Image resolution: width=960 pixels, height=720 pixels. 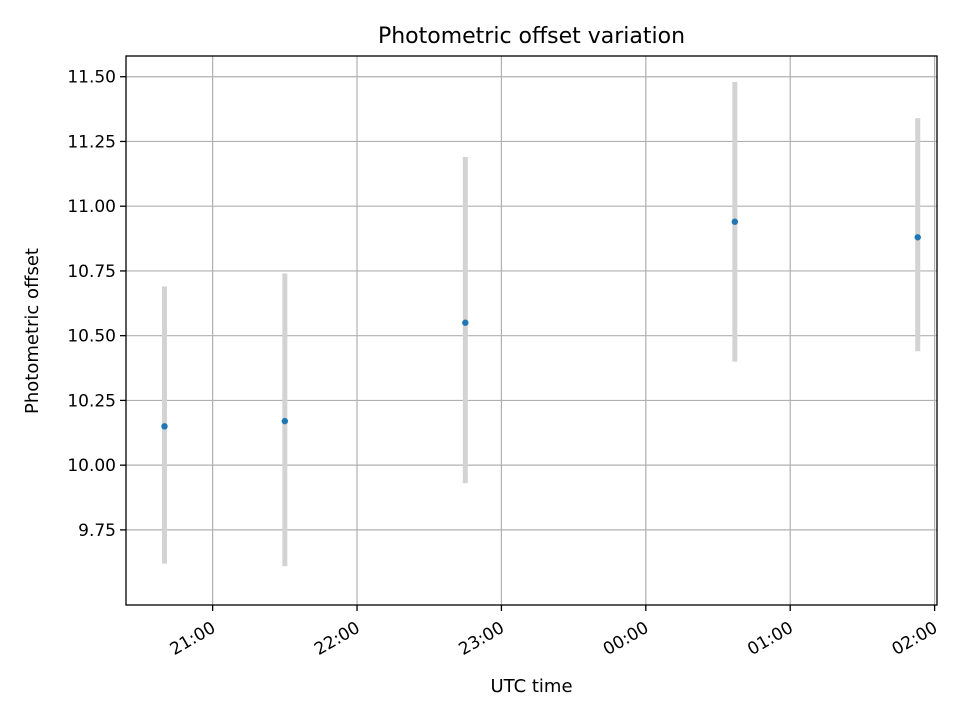 I want to click on y-axis-label: Photometric offset, so click(x=32, y=331).